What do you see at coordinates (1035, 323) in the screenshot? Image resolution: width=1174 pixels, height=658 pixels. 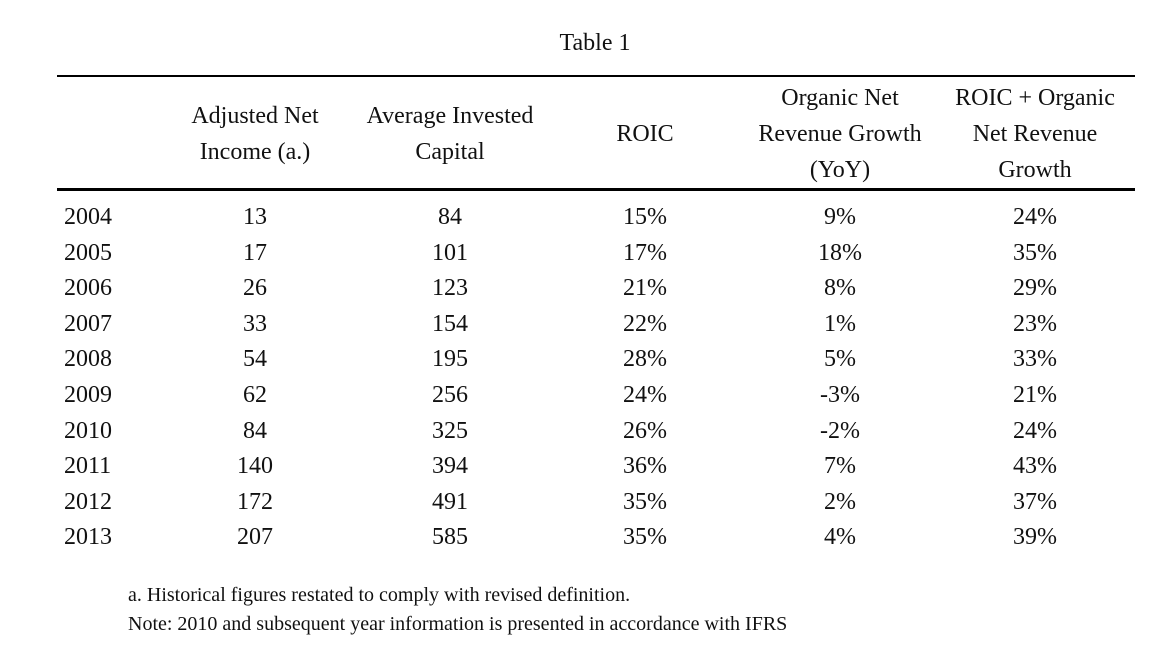 I see `sum-cell: 23%` at bounding box center [1035, 323].